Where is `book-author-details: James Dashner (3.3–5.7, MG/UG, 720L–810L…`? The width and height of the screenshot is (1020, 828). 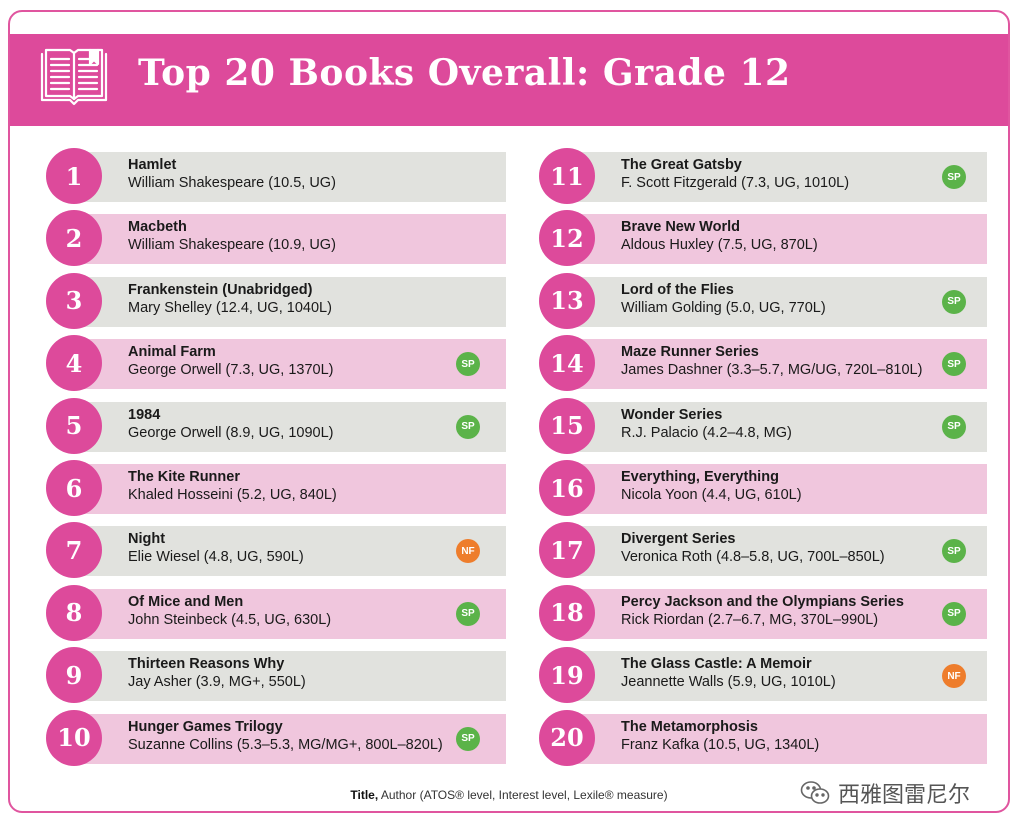 book-author-details: James Dashner (3.3–5.7, MG/UG, 720L–810L… is located at coordinates (772, 370).